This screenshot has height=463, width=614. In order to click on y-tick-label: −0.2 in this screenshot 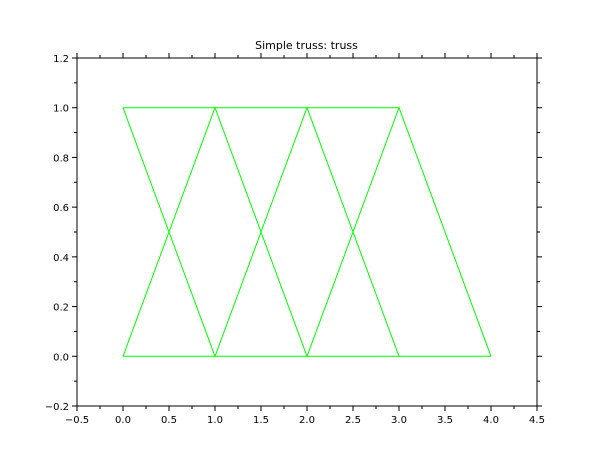, I will do `click(57, 407)`.